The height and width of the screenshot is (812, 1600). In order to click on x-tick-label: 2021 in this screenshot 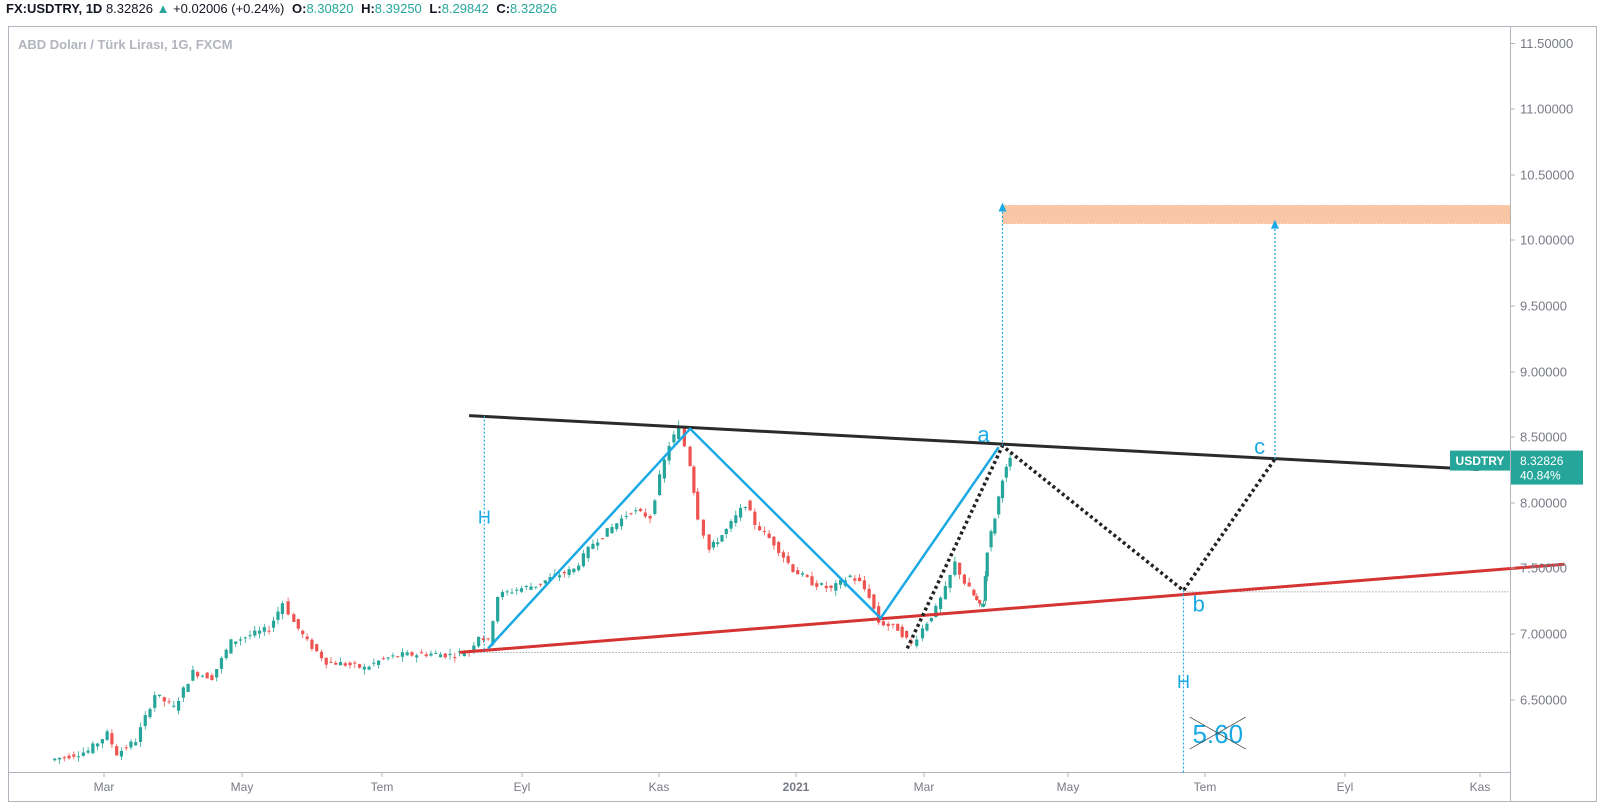, I will do `click(796, 787)`.